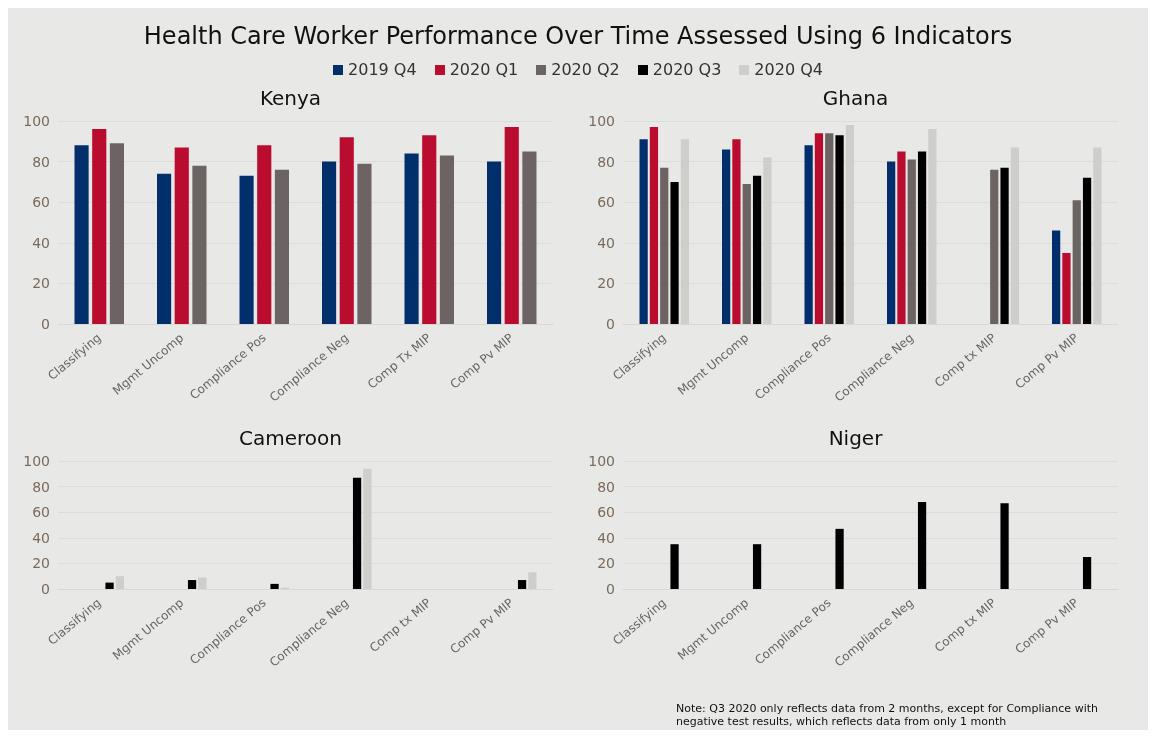 This screenshot has width=1156, height=738. Describe the element at coordinates (855, 98) in the screenshot. I see `chart-title: Ghana` at that location.